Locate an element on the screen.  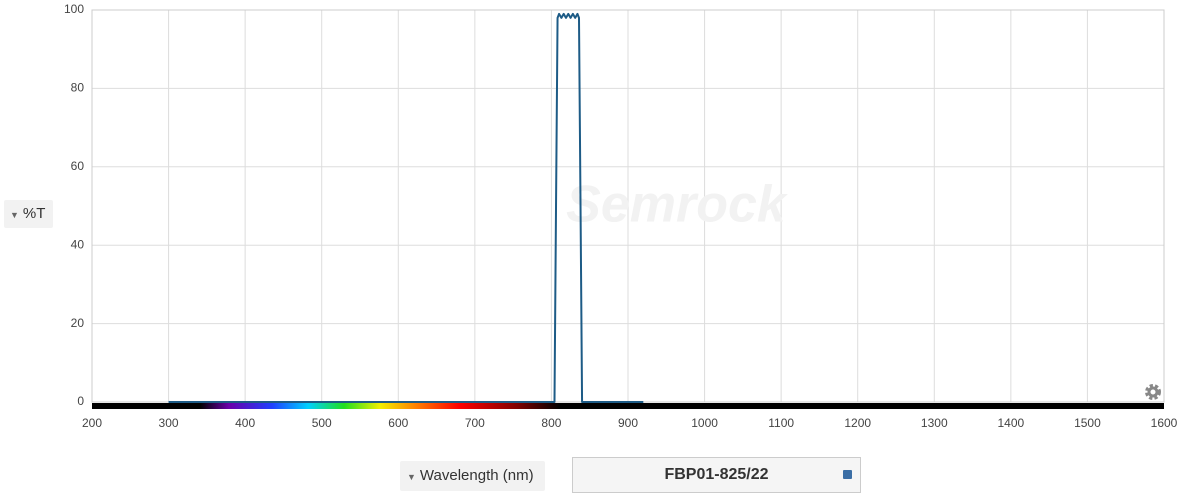
x-tick-label: 200 is located at coordinates (92, 423).